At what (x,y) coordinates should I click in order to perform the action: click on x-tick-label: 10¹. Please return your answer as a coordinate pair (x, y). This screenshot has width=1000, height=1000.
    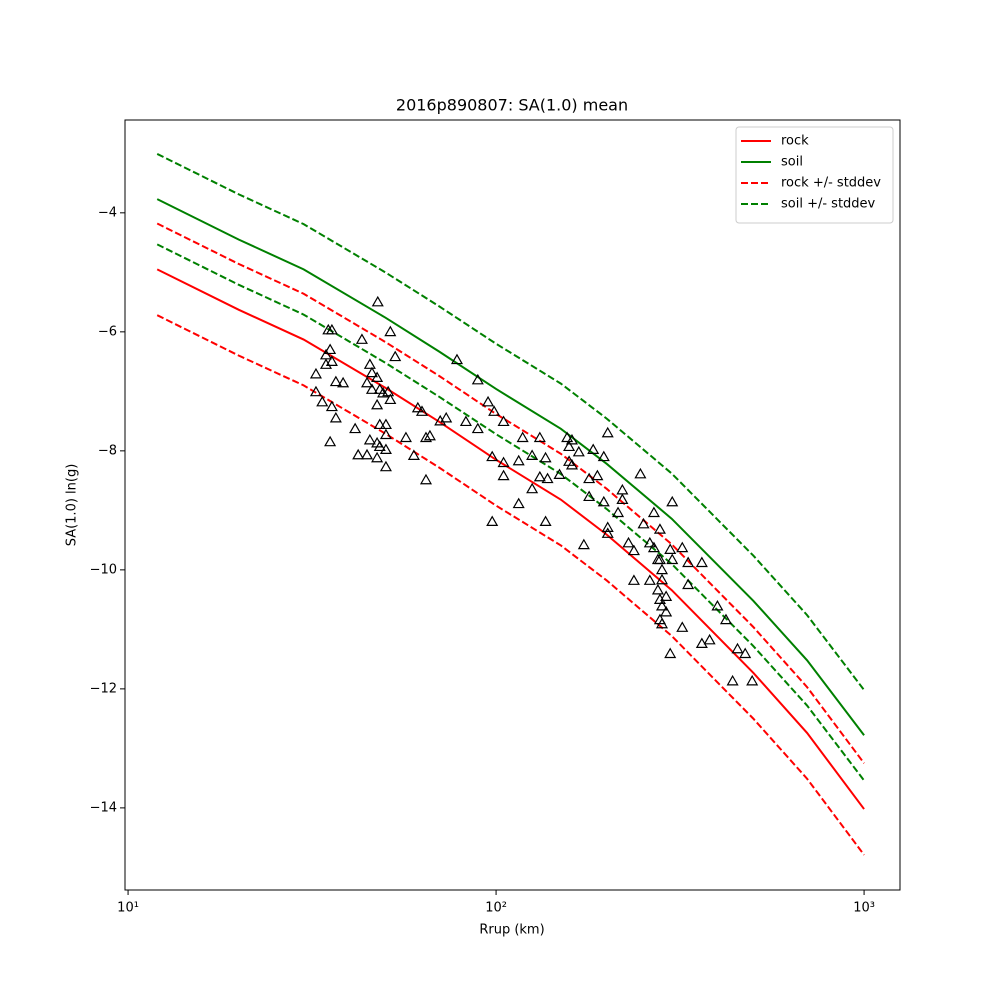
    Looking at the image, I should click on (128, 908).